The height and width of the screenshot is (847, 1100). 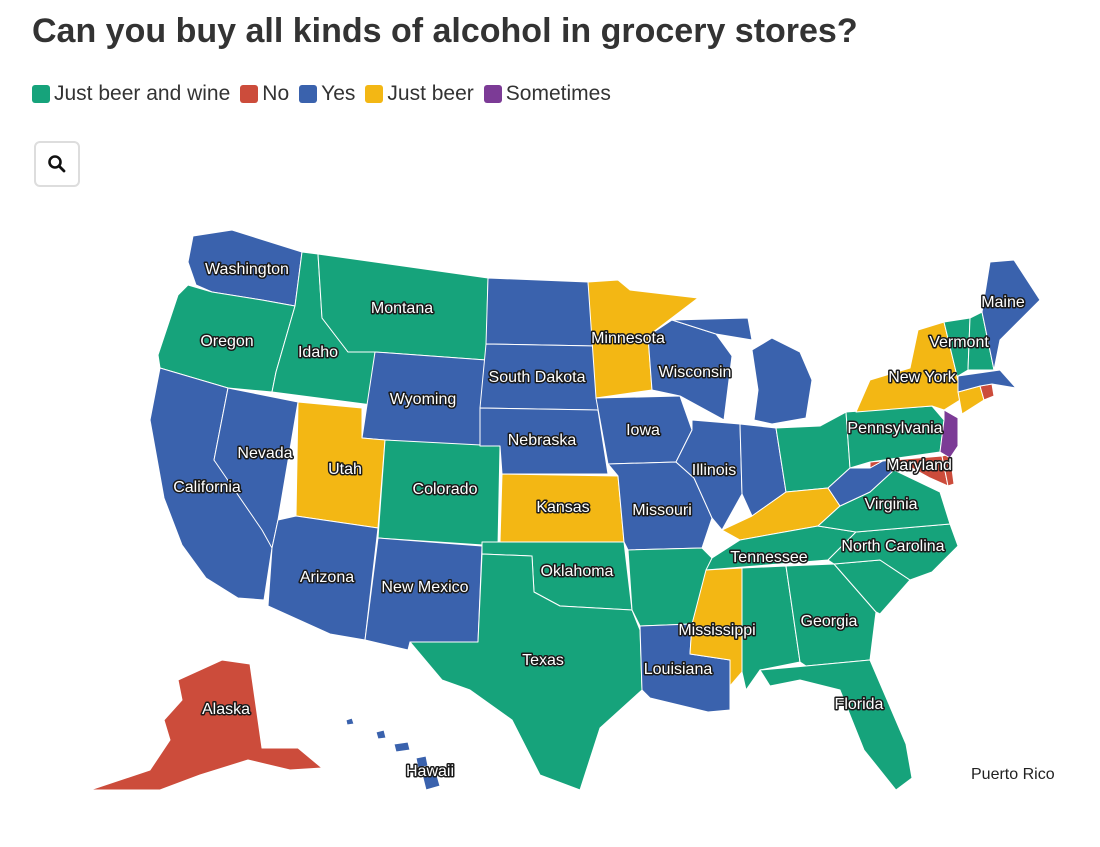 What do you see at coordinates (714, 470) in the screenshot?
I see `state-label-illinois: Illinois` at bounding box center [714, 470].